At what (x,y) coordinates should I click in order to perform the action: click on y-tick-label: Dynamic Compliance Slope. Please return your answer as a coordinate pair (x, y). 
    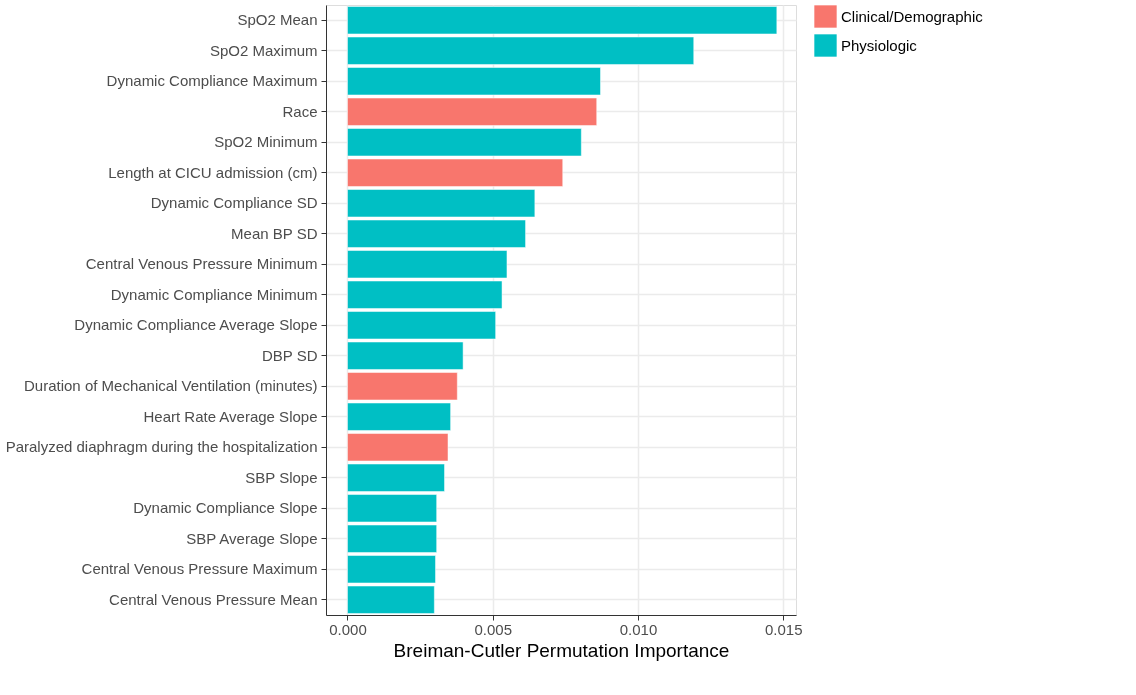
    Looking at the image, I should click on (225, 508).